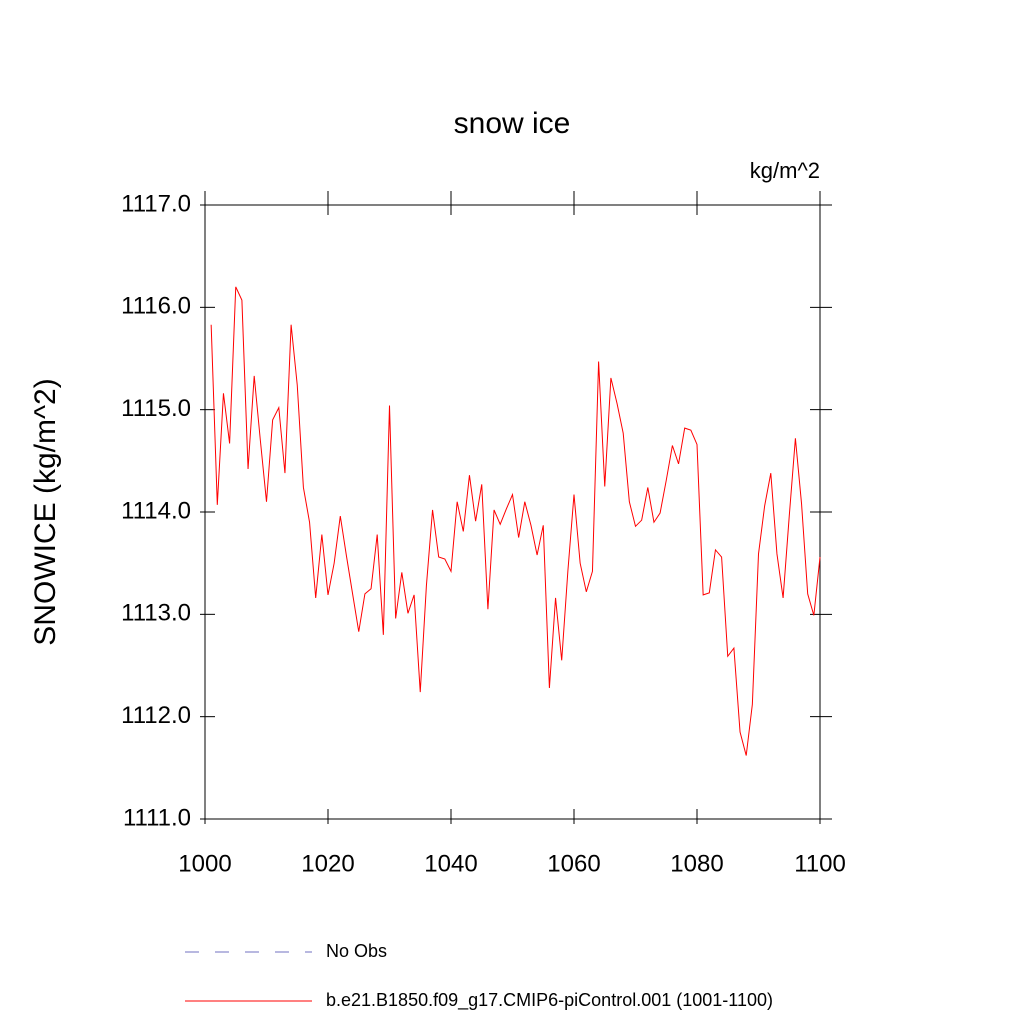 The width and height of the screenshot is (1024, 1024). Describe the element at coordinates (156, 510) in the screenshot. I see `y-tick-label: 1114.0` at that location.